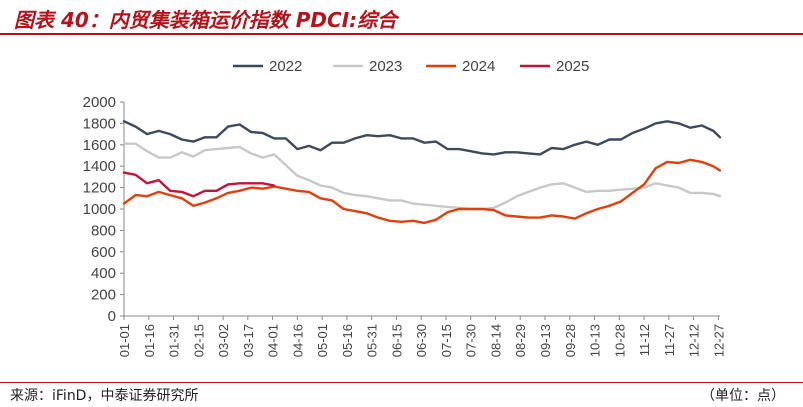 This screenshot has height=407, width=803. Describe the element at coordinates (223, 340) in the screenshot. I see `x-tick-label: 03-02` at that location.